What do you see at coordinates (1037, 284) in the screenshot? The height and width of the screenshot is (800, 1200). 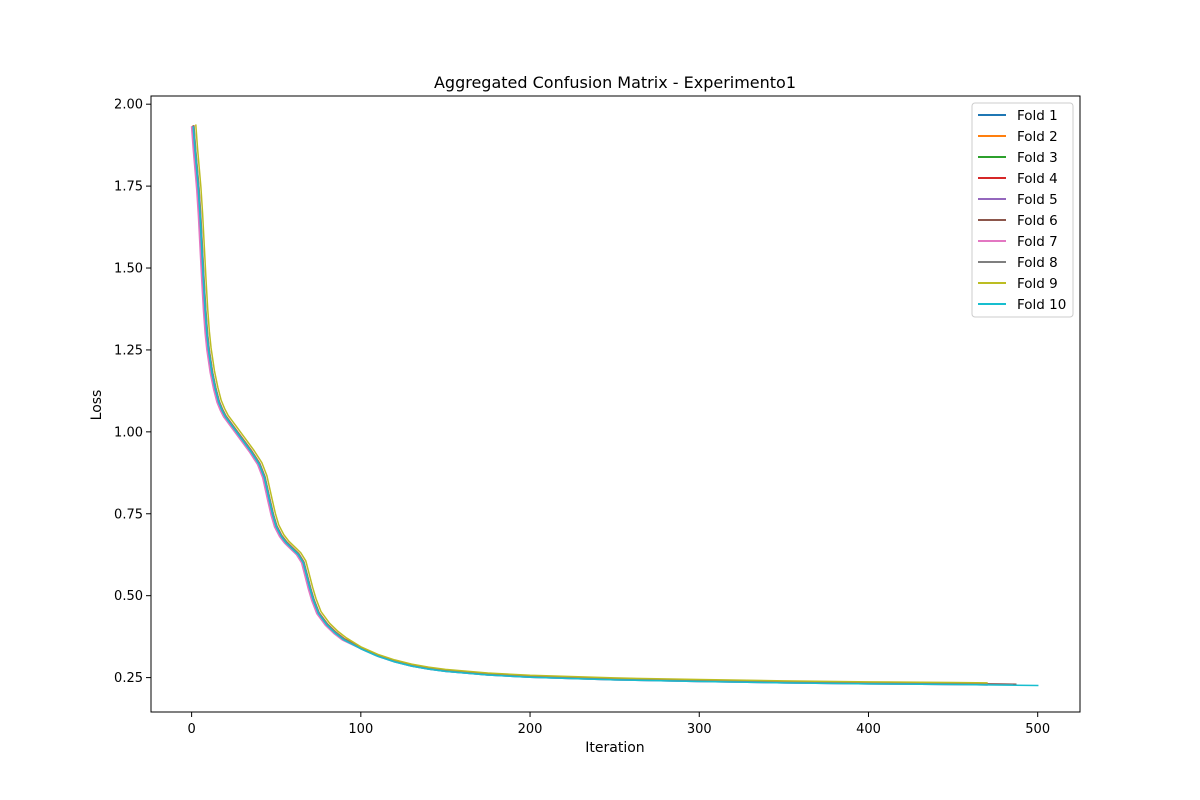 I see `legend-label-fold-9: Fold 9` at bounding box center [1037, 284].